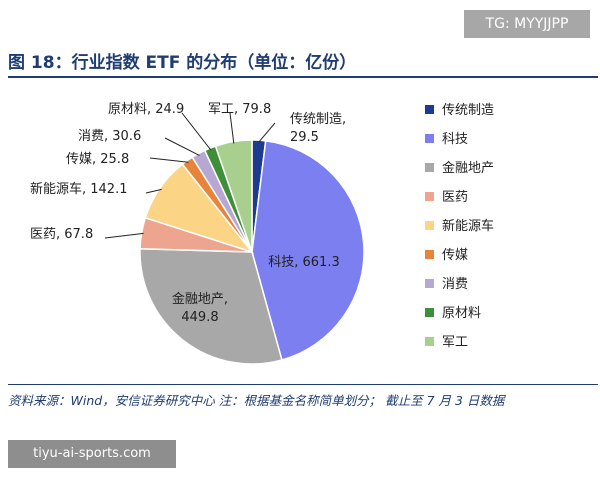 This screenshot has height=480, width=600. Describe the element at coordinates (455, 342) in the screenshot. I see `slice-9-legend-label: 军工` at that location.